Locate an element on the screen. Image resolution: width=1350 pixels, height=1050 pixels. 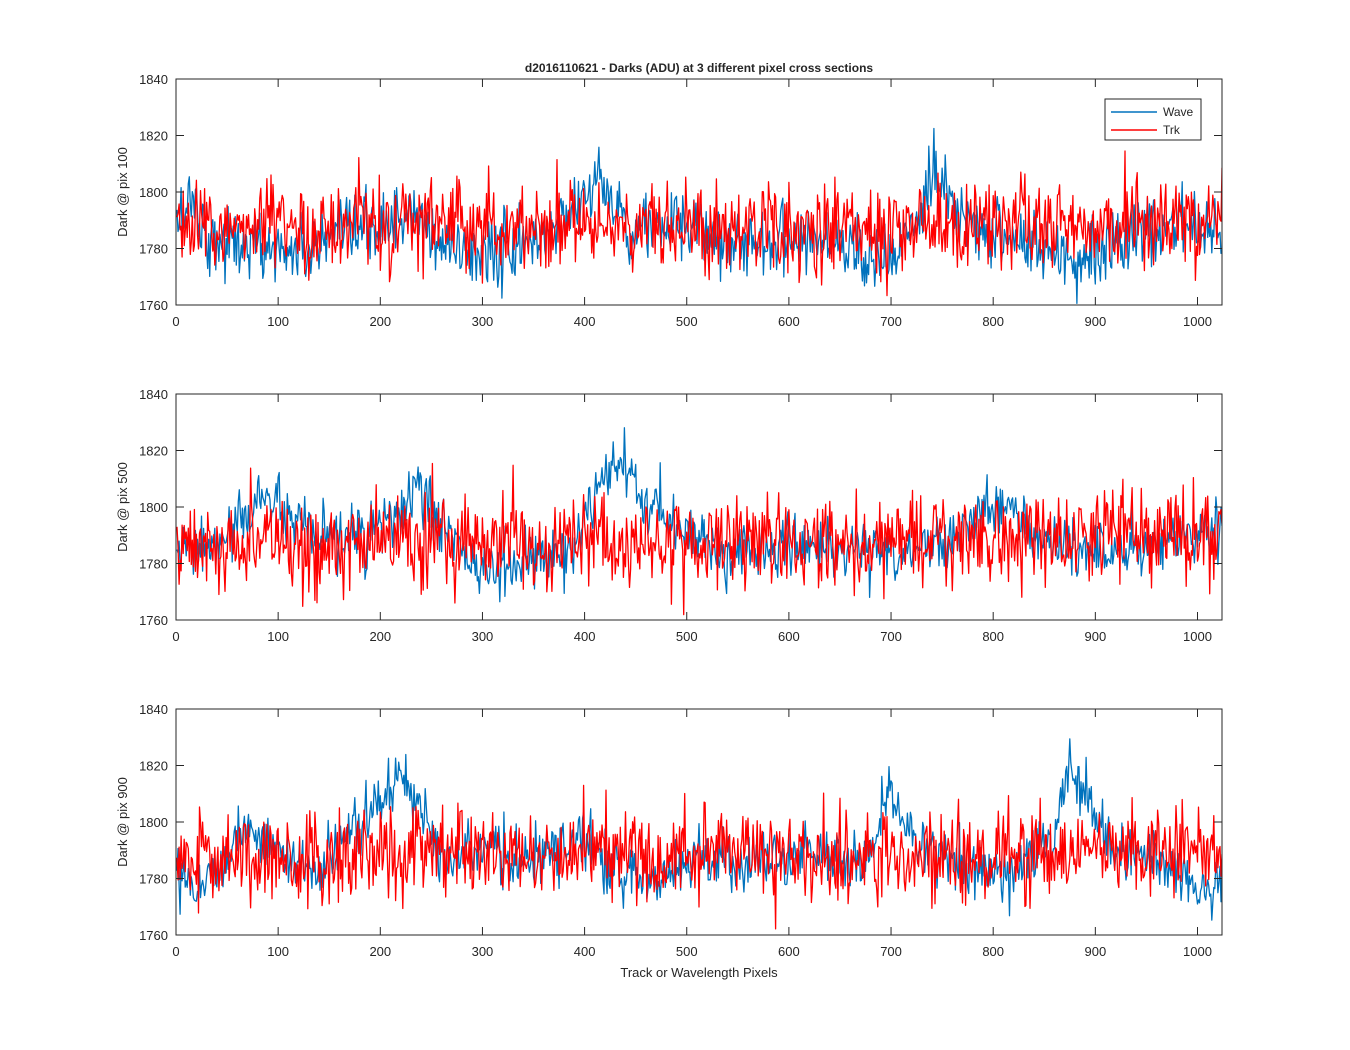
legend-label-trk: Trk is located at coordinates (1172, 130).